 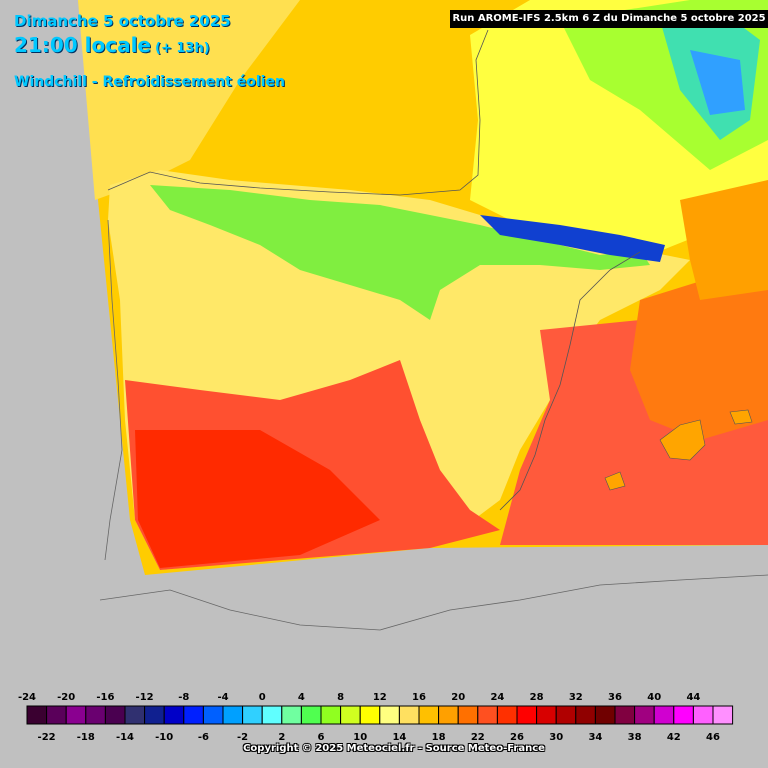 What do you see at coordinates (400, 252) in the screenshot?
I see `cantabrian-green` at bounding box center [400, 252].